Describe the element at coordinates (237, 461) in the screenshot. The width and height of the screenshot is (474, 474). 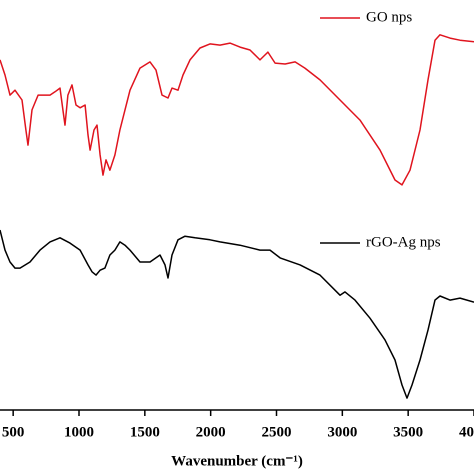
I see `x-axis-title: Wavenumber (cm⁻¹)` at that location.